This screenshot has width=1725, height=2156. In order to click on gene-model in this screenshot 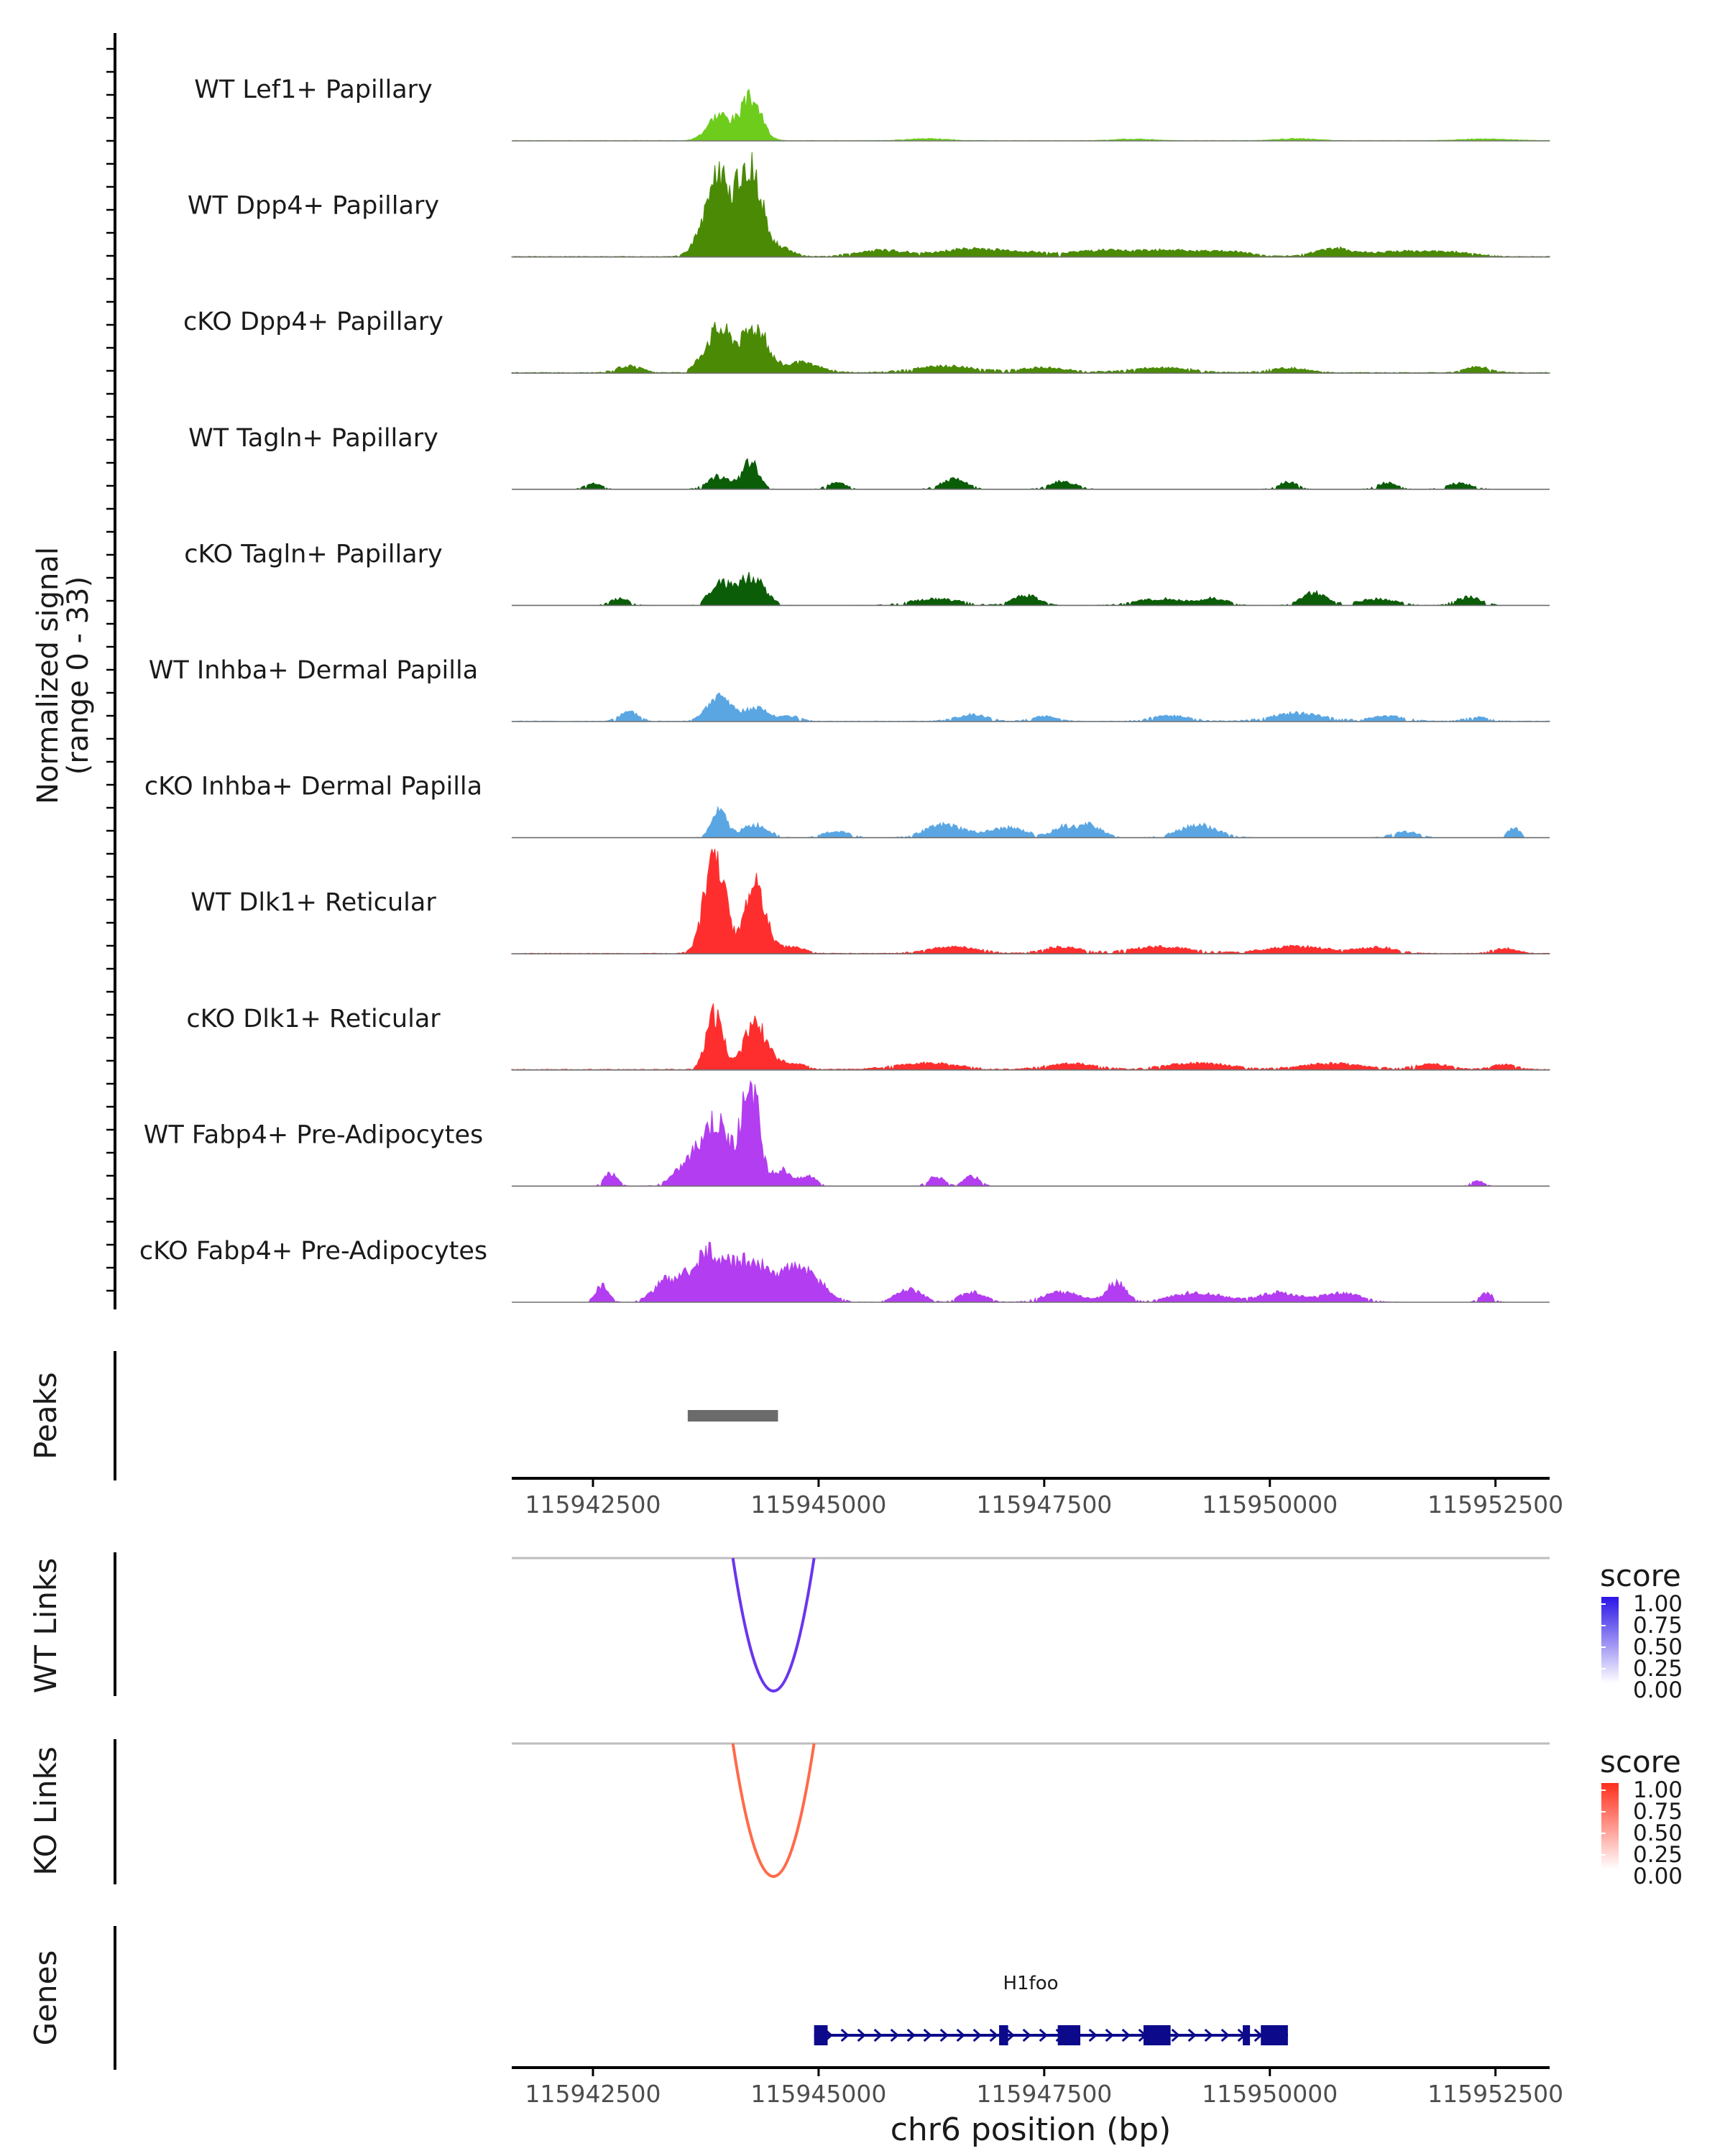, I will do `click(1051, 2035)`.